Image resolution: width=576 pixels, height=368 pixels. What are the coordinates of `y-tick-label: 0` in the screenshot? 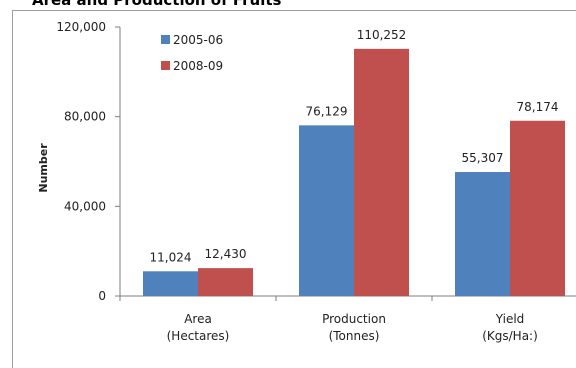 It's located at (102, 296).